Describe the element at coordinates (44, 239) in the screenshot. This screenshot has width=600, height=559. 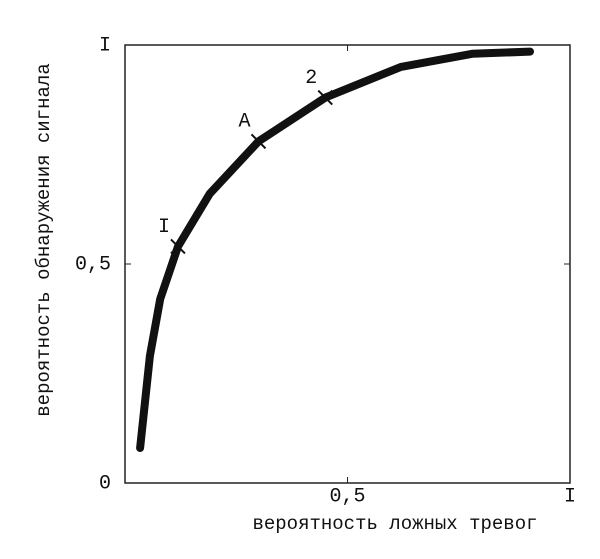
I see `y-axis-title: вероятность обнаружения сигнала` at that location.